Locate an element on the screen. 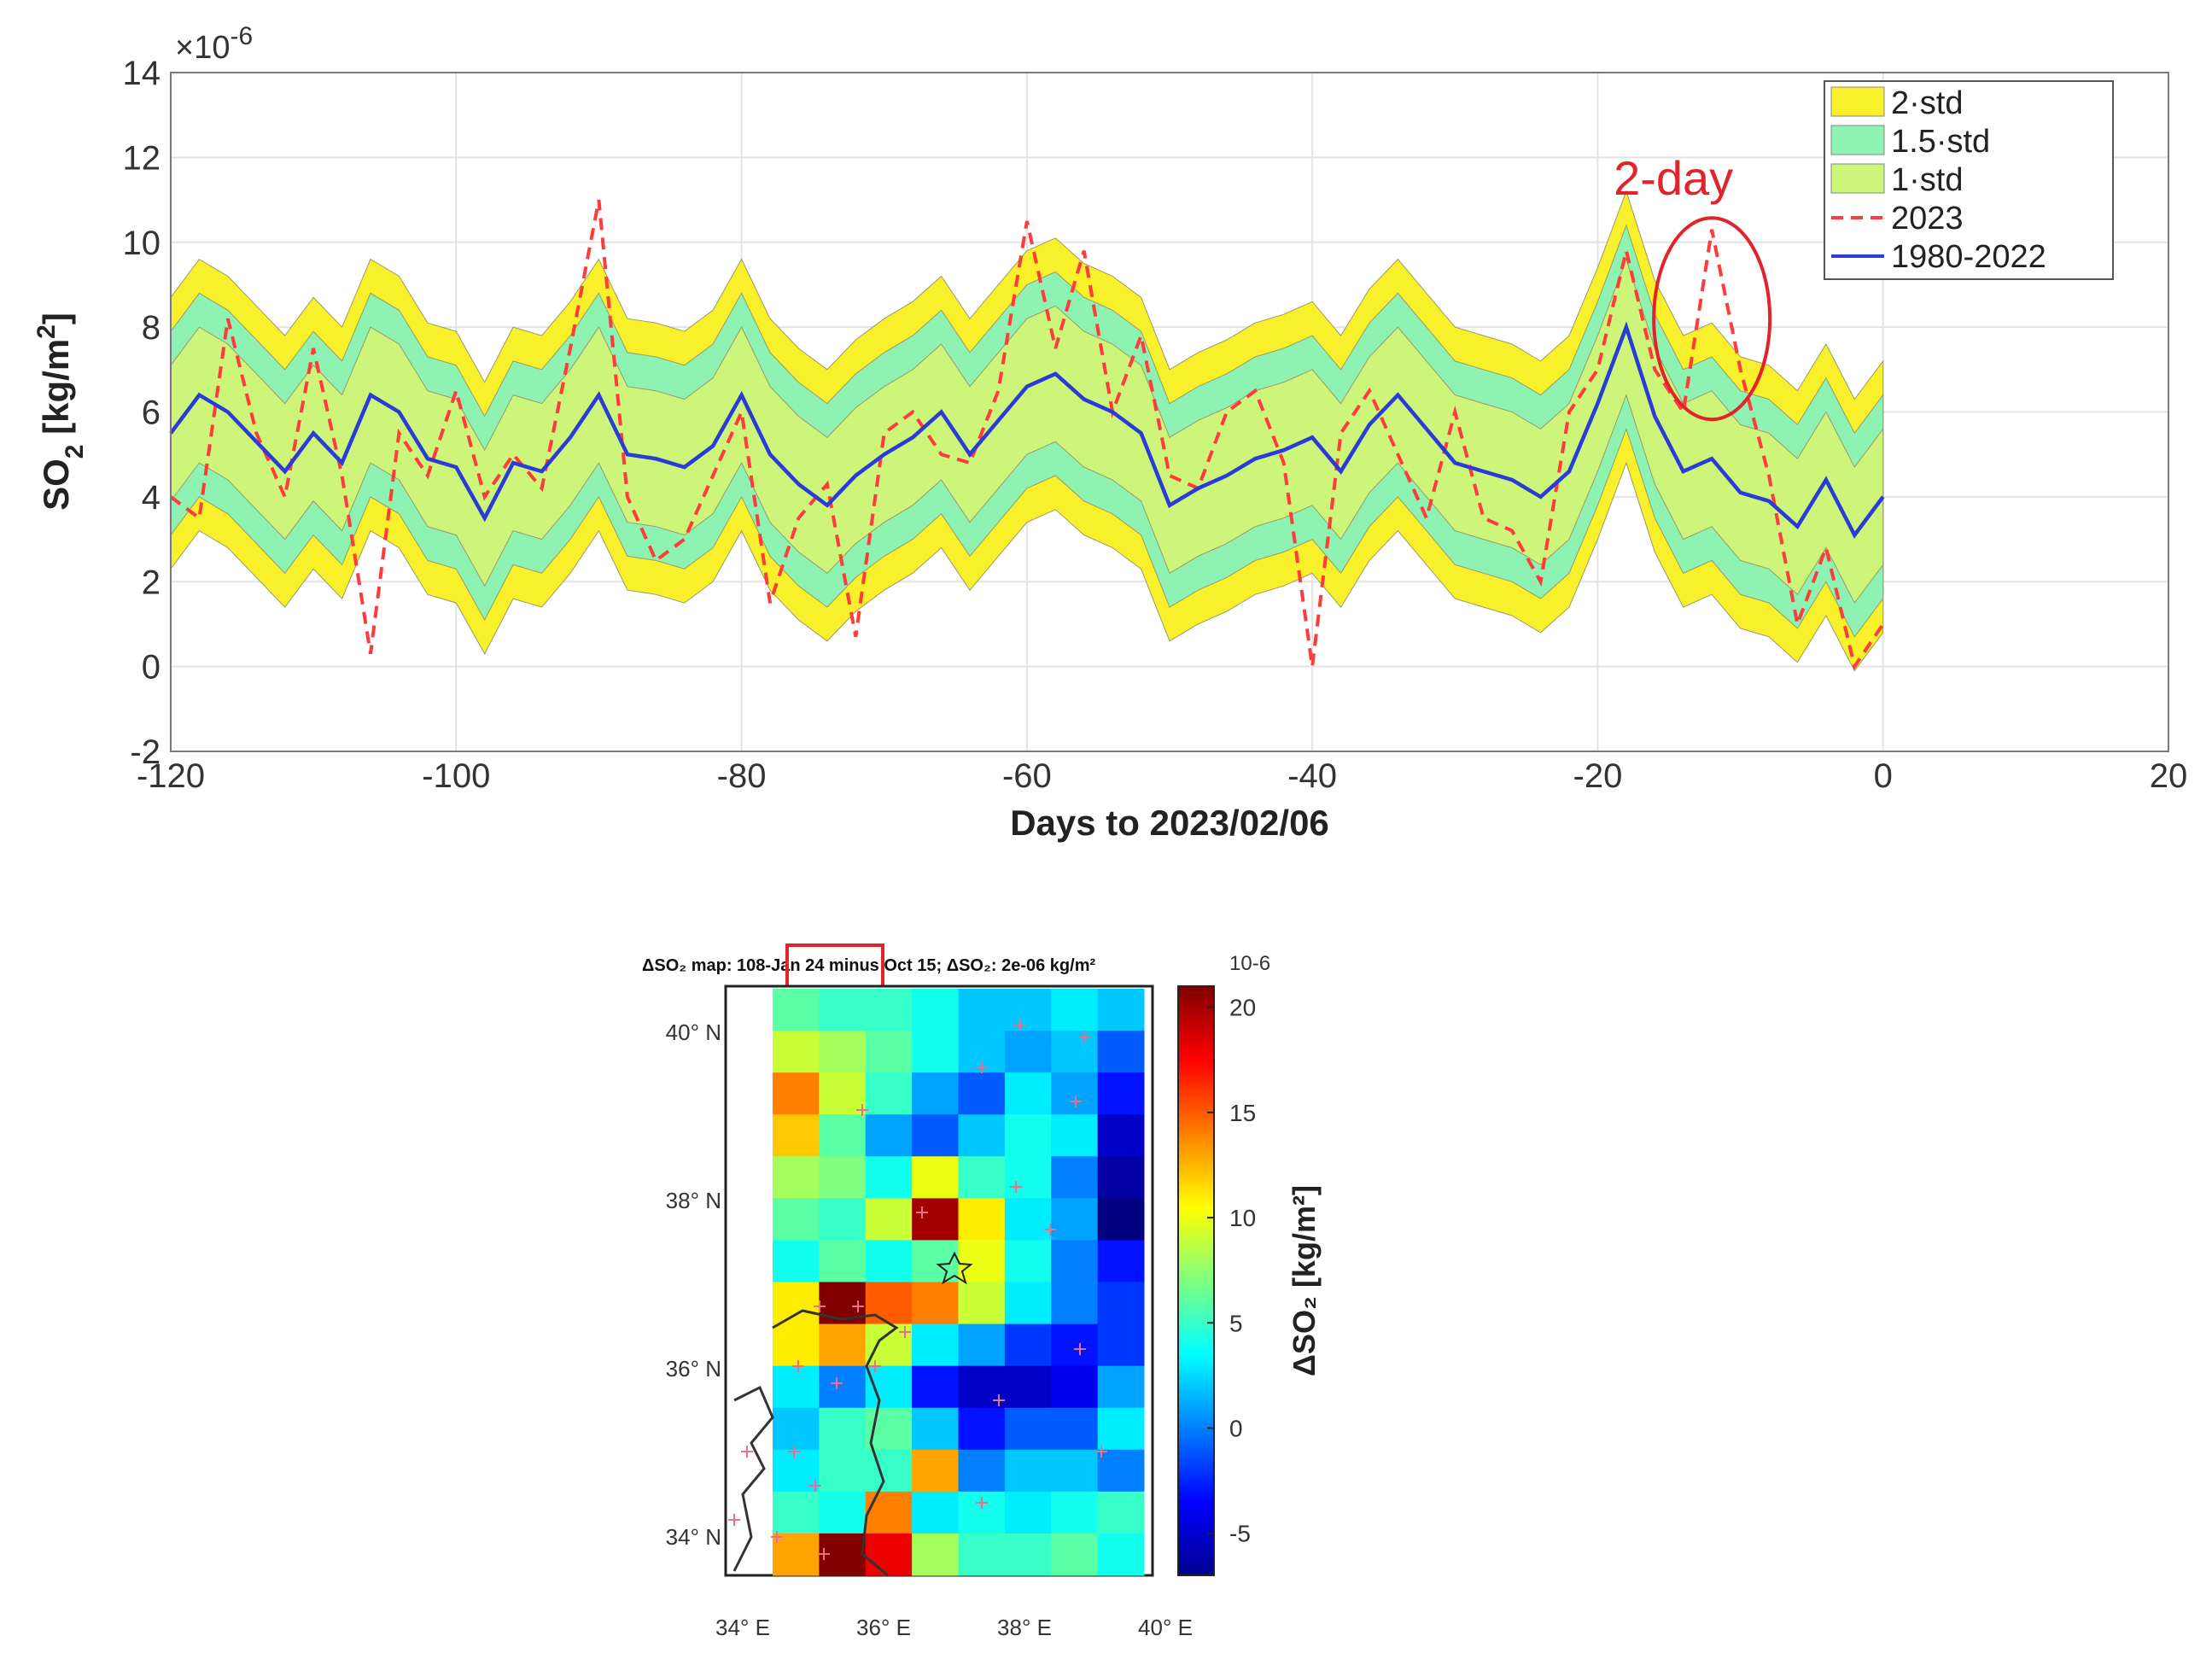 The image size is (2212, 1665). latitude-label: 34° N is located at coordinates (694, 1537).